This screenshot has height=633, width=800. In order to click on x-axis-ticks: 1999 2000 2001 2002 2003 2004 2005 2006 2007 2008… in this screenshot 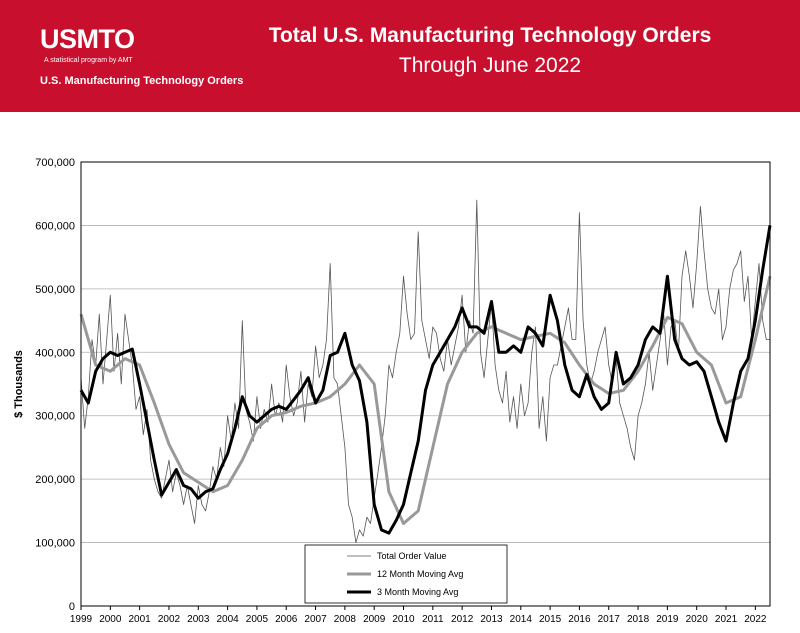, I will do `click(418, 615)`.